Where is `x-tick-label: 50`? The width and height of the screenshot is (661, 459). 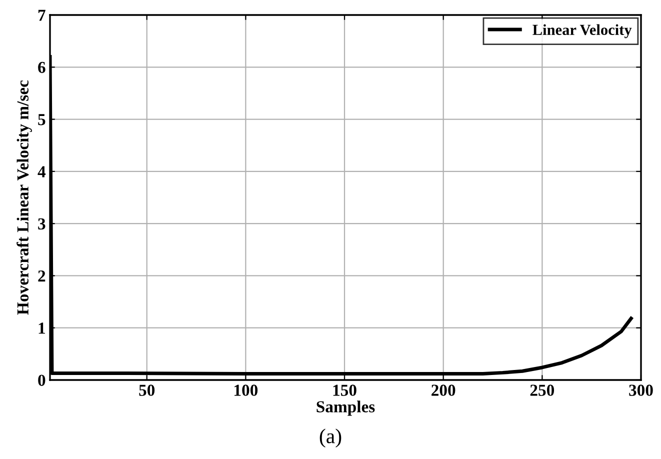
x-tick-label: 50 is located at coordinates (147, 390).